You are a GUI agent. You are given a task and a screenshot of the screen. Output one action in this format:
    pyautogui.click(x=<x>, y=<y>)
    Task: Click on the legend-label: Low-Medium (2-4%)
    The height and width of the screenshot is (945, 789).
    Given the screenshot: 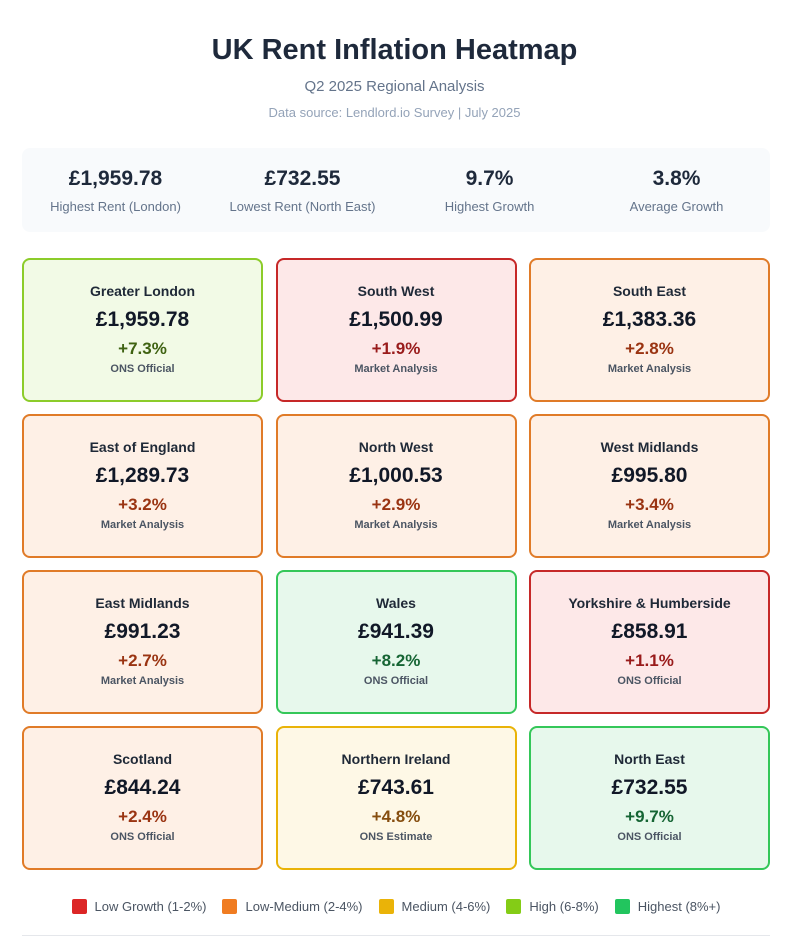 What is the action you would take?
    pyautogui.click(x=304, y=906)
    